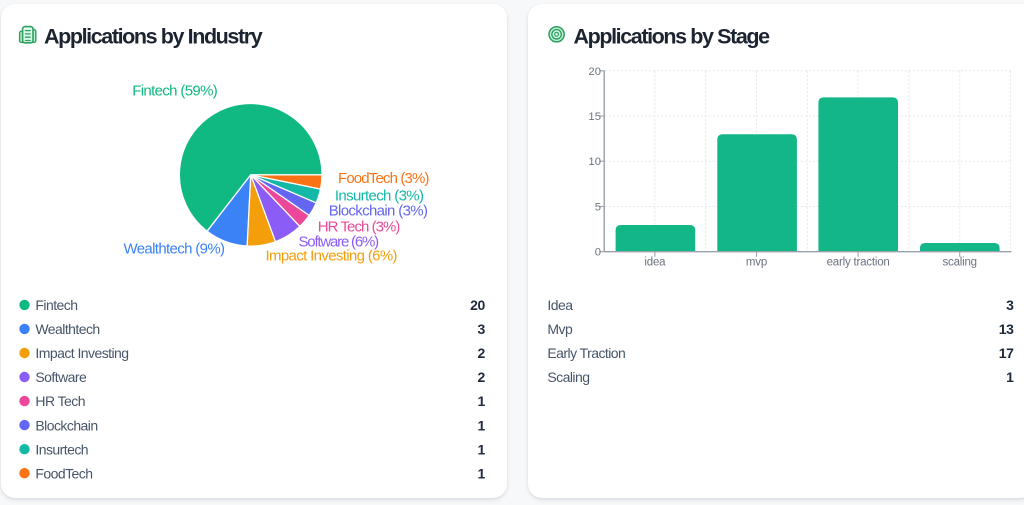 This screenshot has height=505, width=1024. What do you see at coordinates (339, 242) in the screenshot?
I see `svg-text: Software (6%)` at bounding box center [339, 242].